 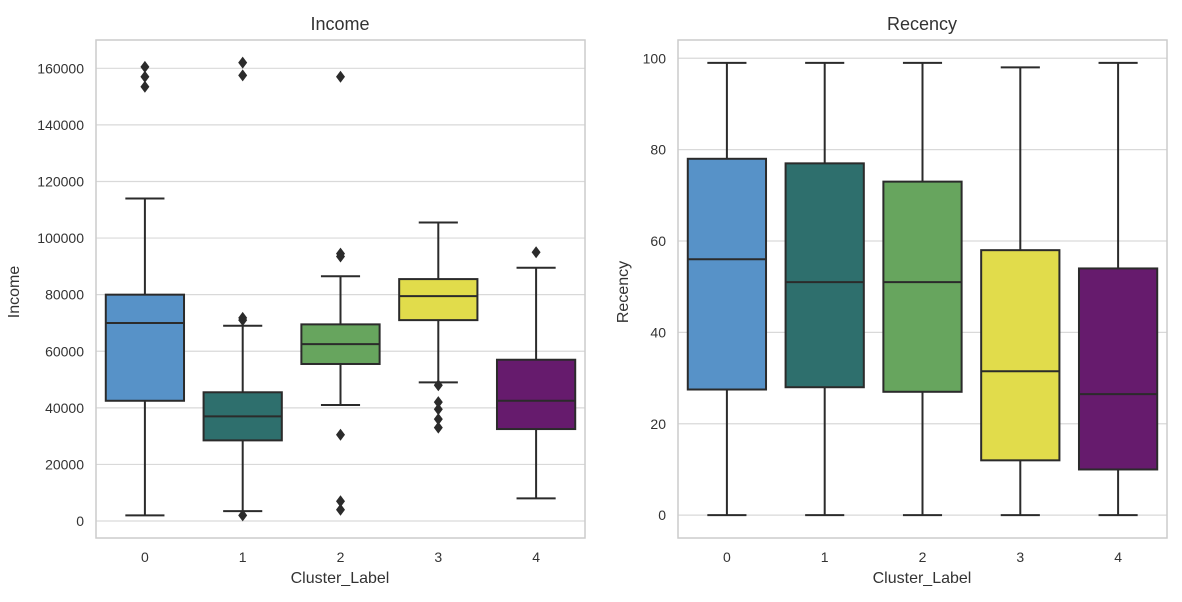 What do you see at coordinates (922, 578) in the screenshot?
I see `recency-x-axis-label: Cluster_Label` at bounding box center [922, 578].